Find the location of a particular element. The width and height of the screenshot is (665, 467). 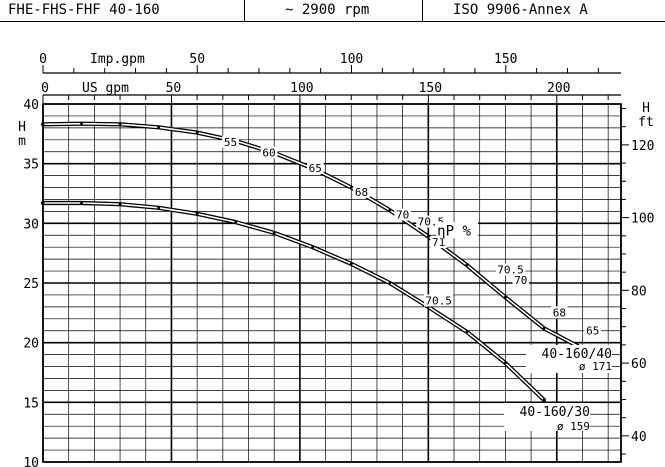

us-gpm-tick-label: 0 is located at coordinates (45, 88).